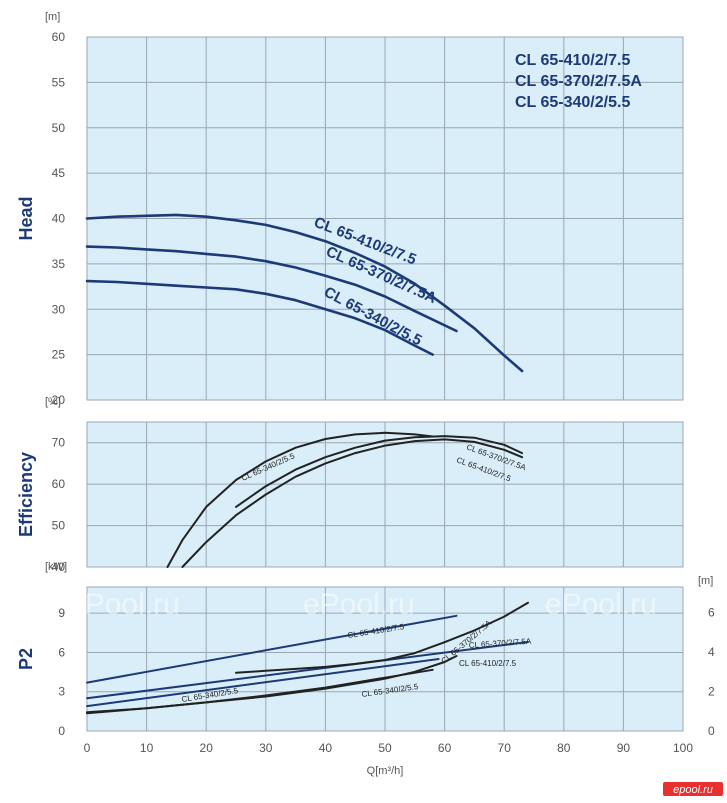  I want to click on y-tick-label-head: 45, so click(59, 173).